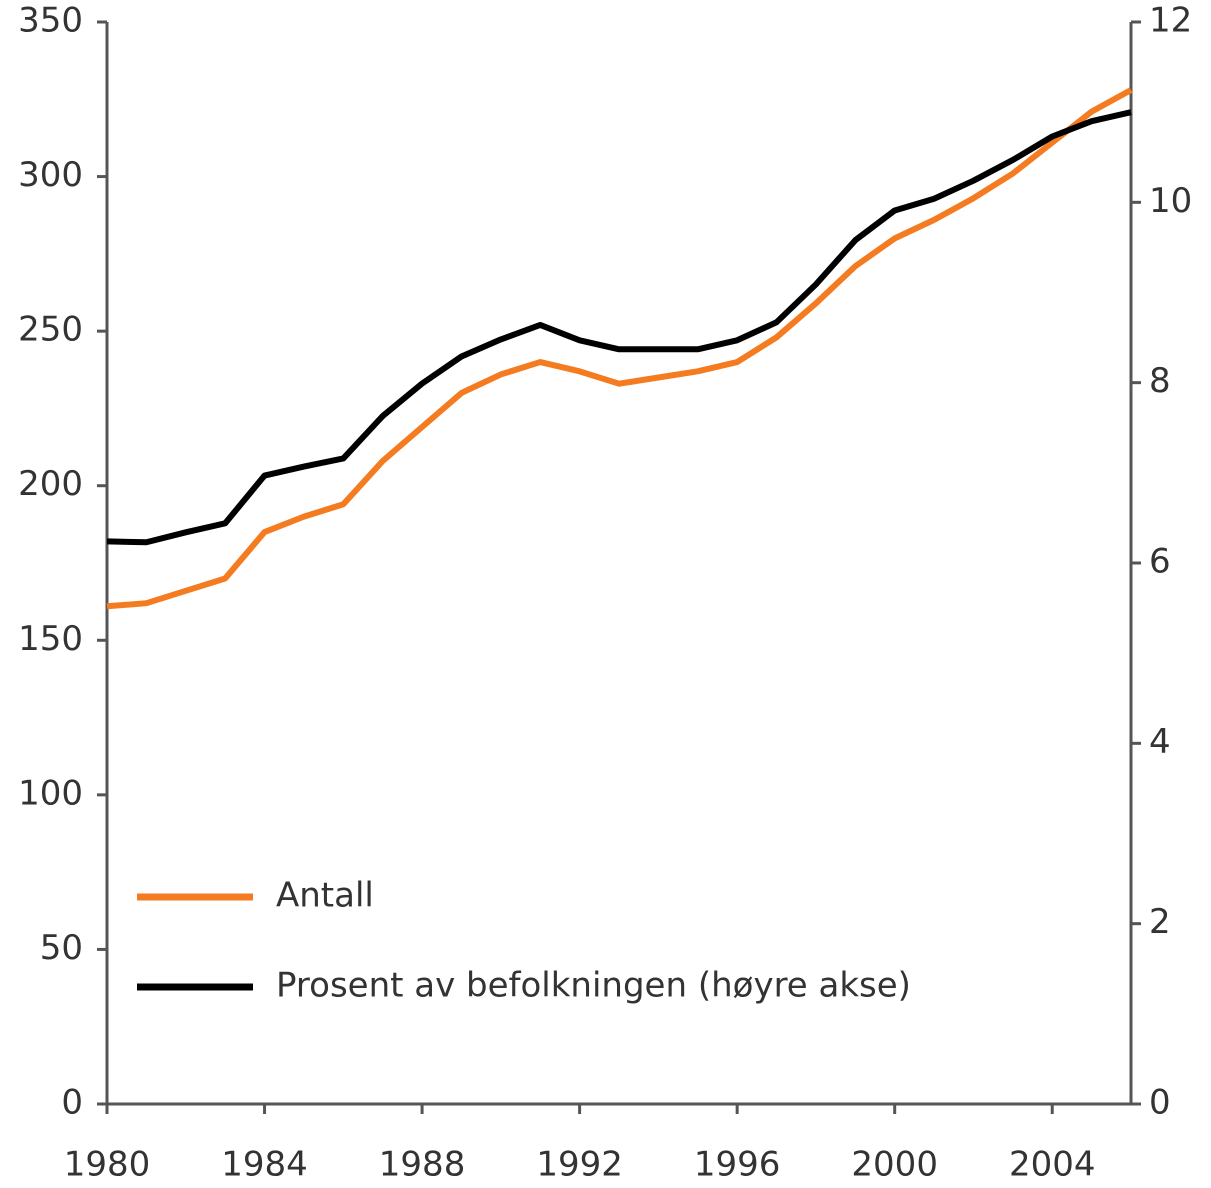 The height and width of the screenshot is (1188, 1211). Describe the element at coordinates (50, 330) in the screenshot. I see `y-tick-label: 250` at that location.